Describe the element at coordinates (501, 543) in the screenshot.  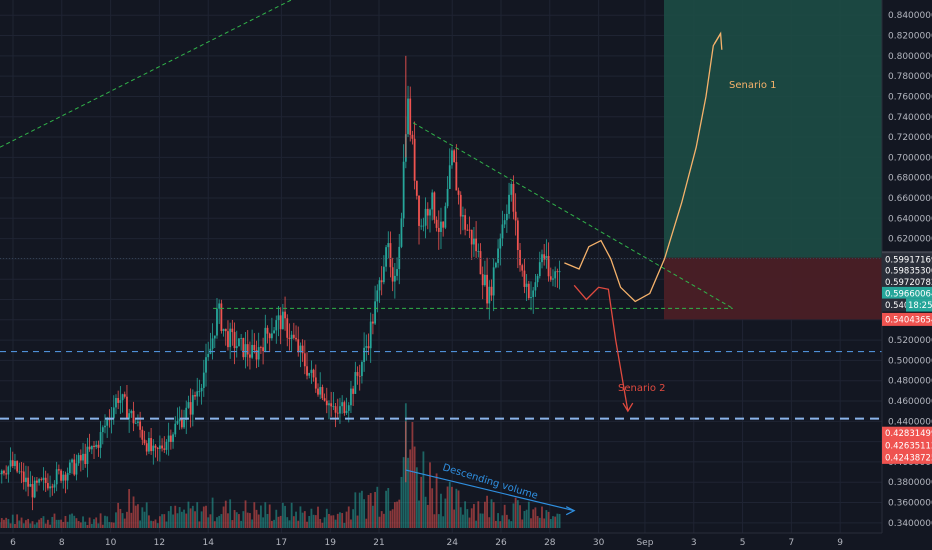
I see `time-tick-label: 26` at that location.